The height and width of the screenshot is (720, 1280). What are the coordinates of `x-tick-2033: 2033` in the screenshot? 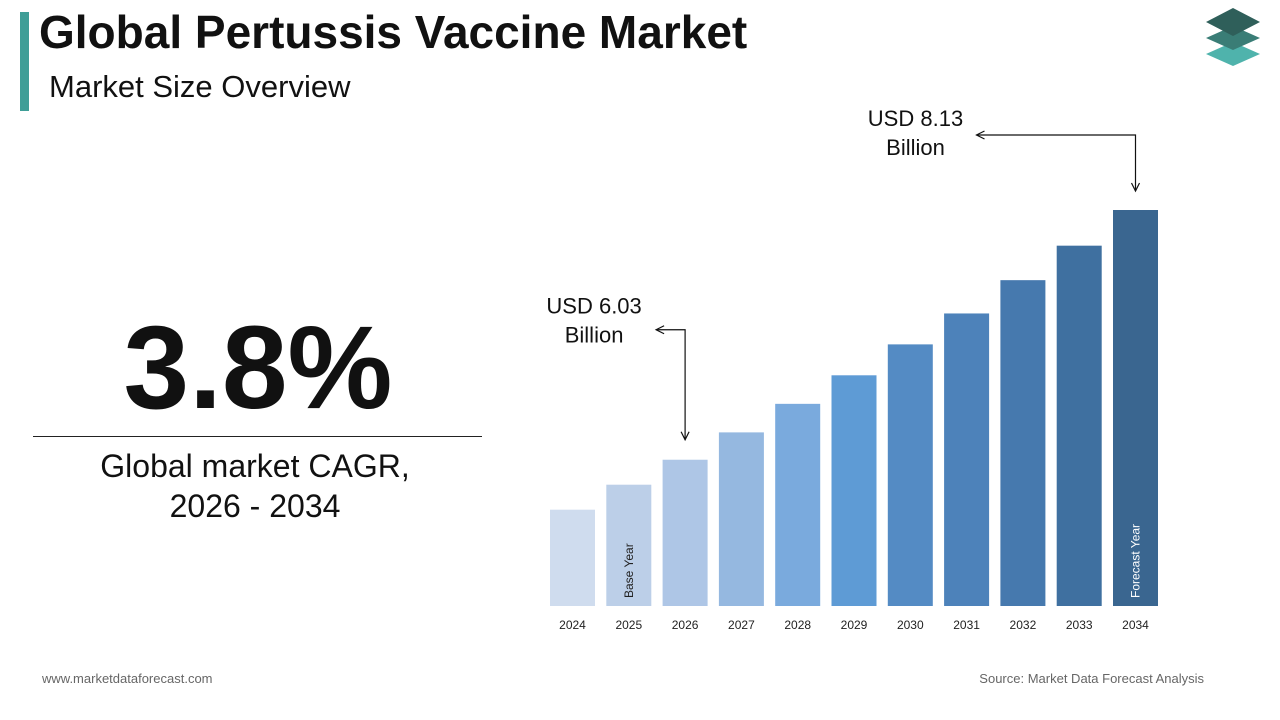 It's located at (1079, 625).